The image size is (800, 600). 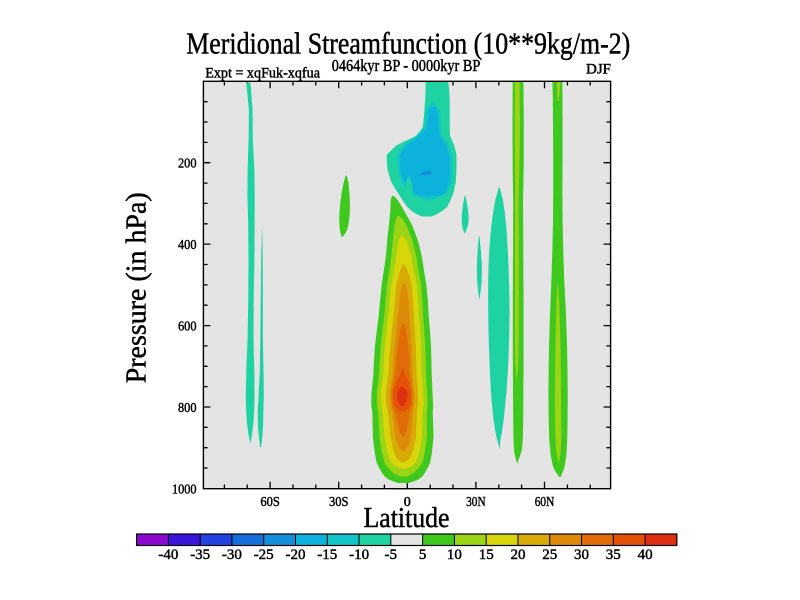 I want to click on svg-text: -10, so click(x=359, y=555).